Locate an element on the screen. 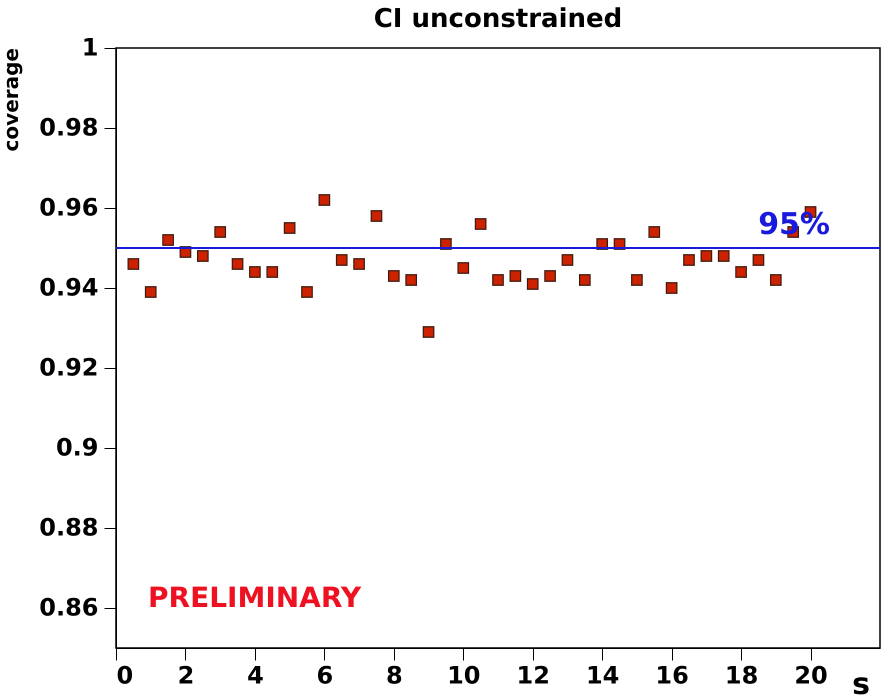 The image size is (884, 698). x-tick-label: 2 is located at coordinates (186, 676).